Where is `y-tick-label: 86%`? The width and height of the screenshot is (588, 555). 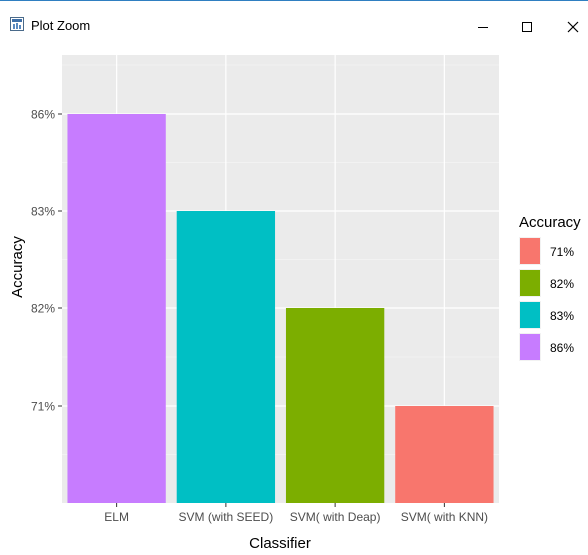 y-tick-label: 86% is located at coordinates (43, 115).